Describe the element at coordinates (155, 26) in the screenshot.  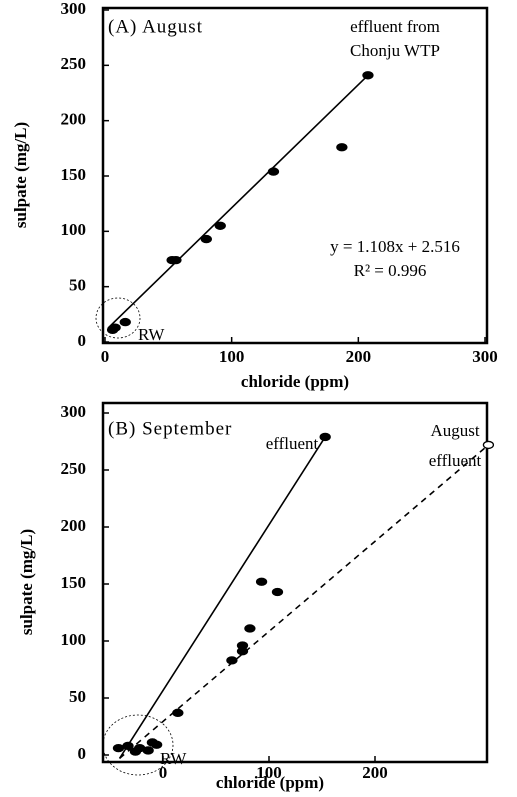
I see `chart-title: (A) August` at that location.